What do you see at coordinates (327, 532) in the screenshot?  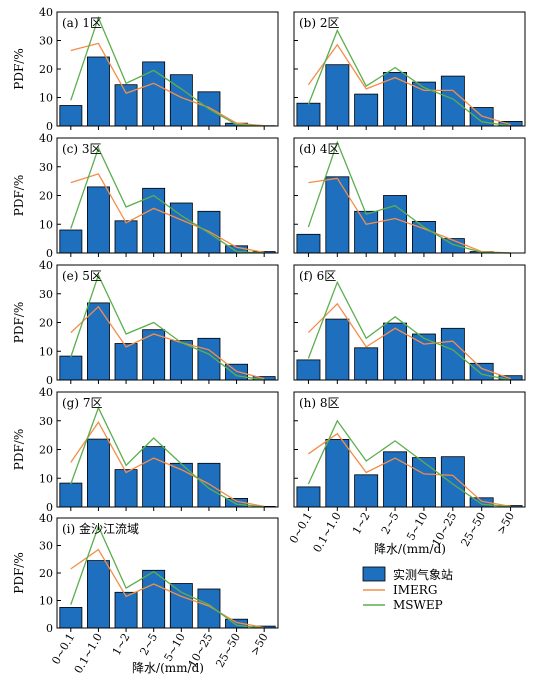 I see `x-tick-label: 0.1~1.0` at bounding box center [327, 532].